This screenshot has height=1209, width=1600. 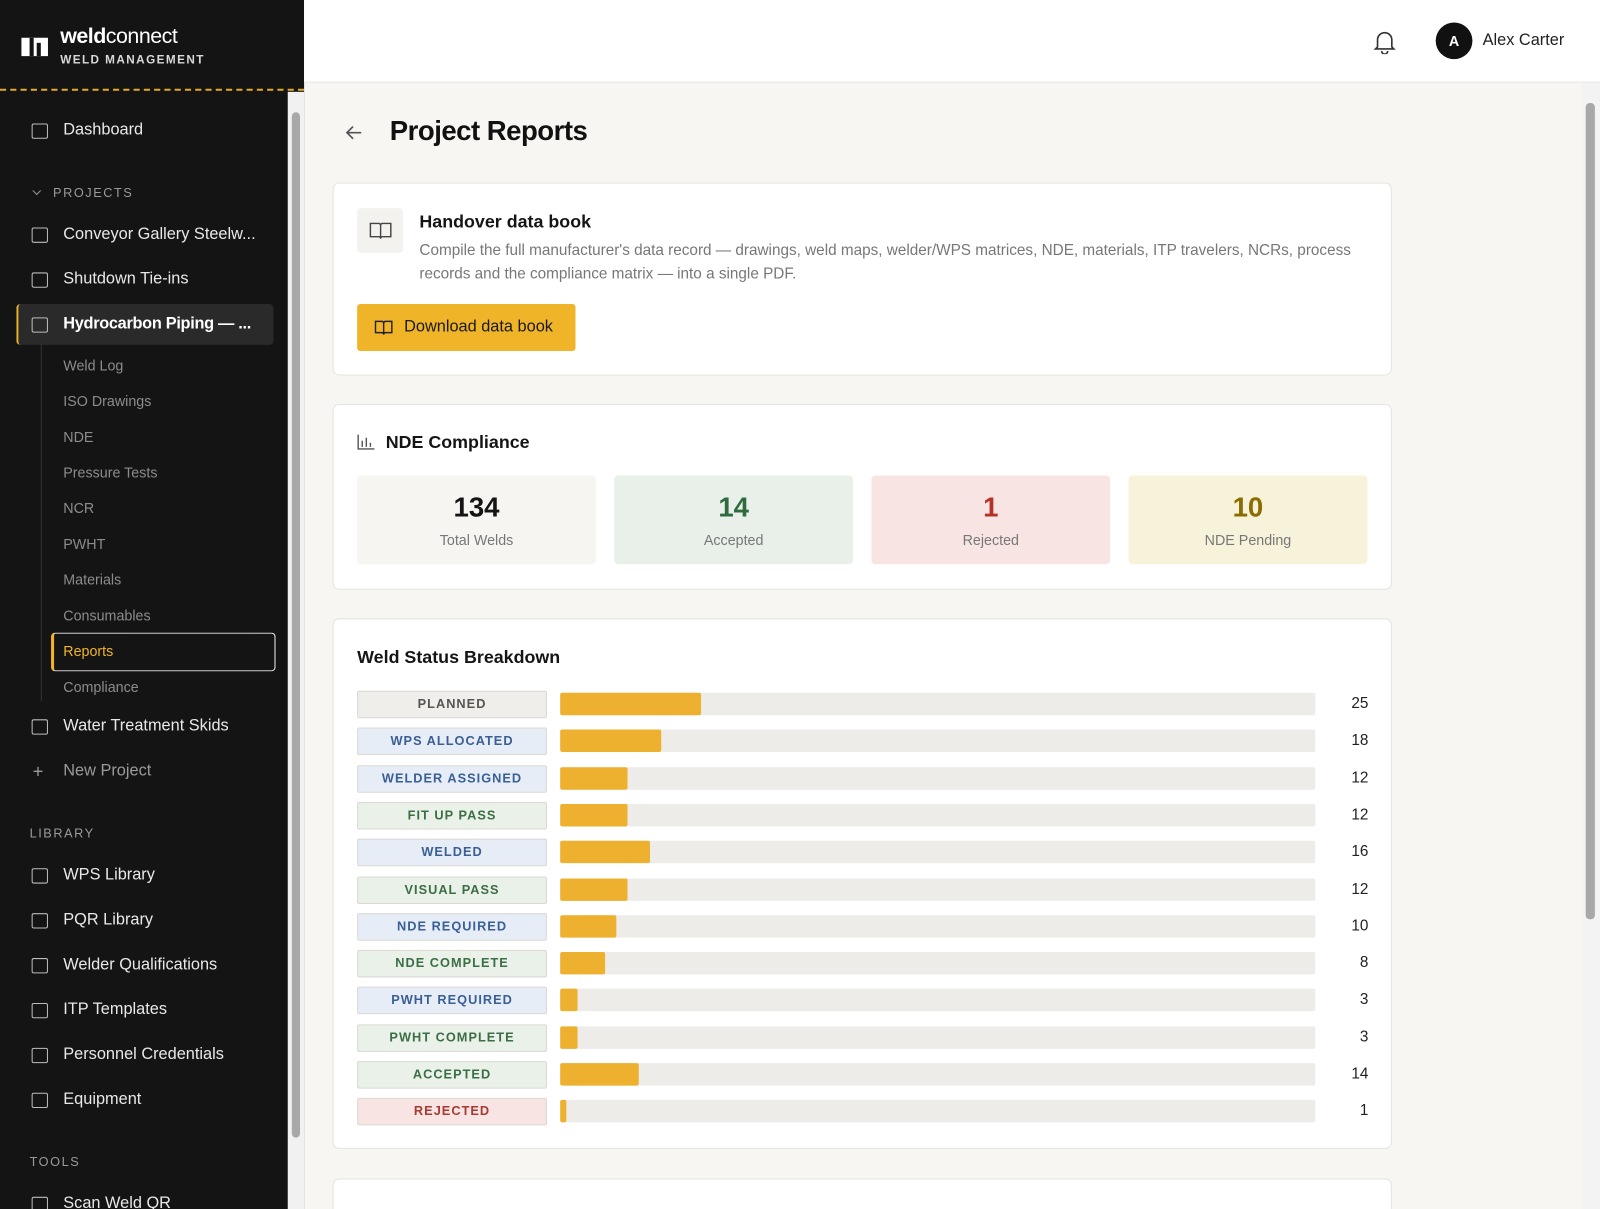 What do you see at coordinates (119, 36) in the screenshot?
I see `brand-name: weldconnect` at bounding box center [119, 36].